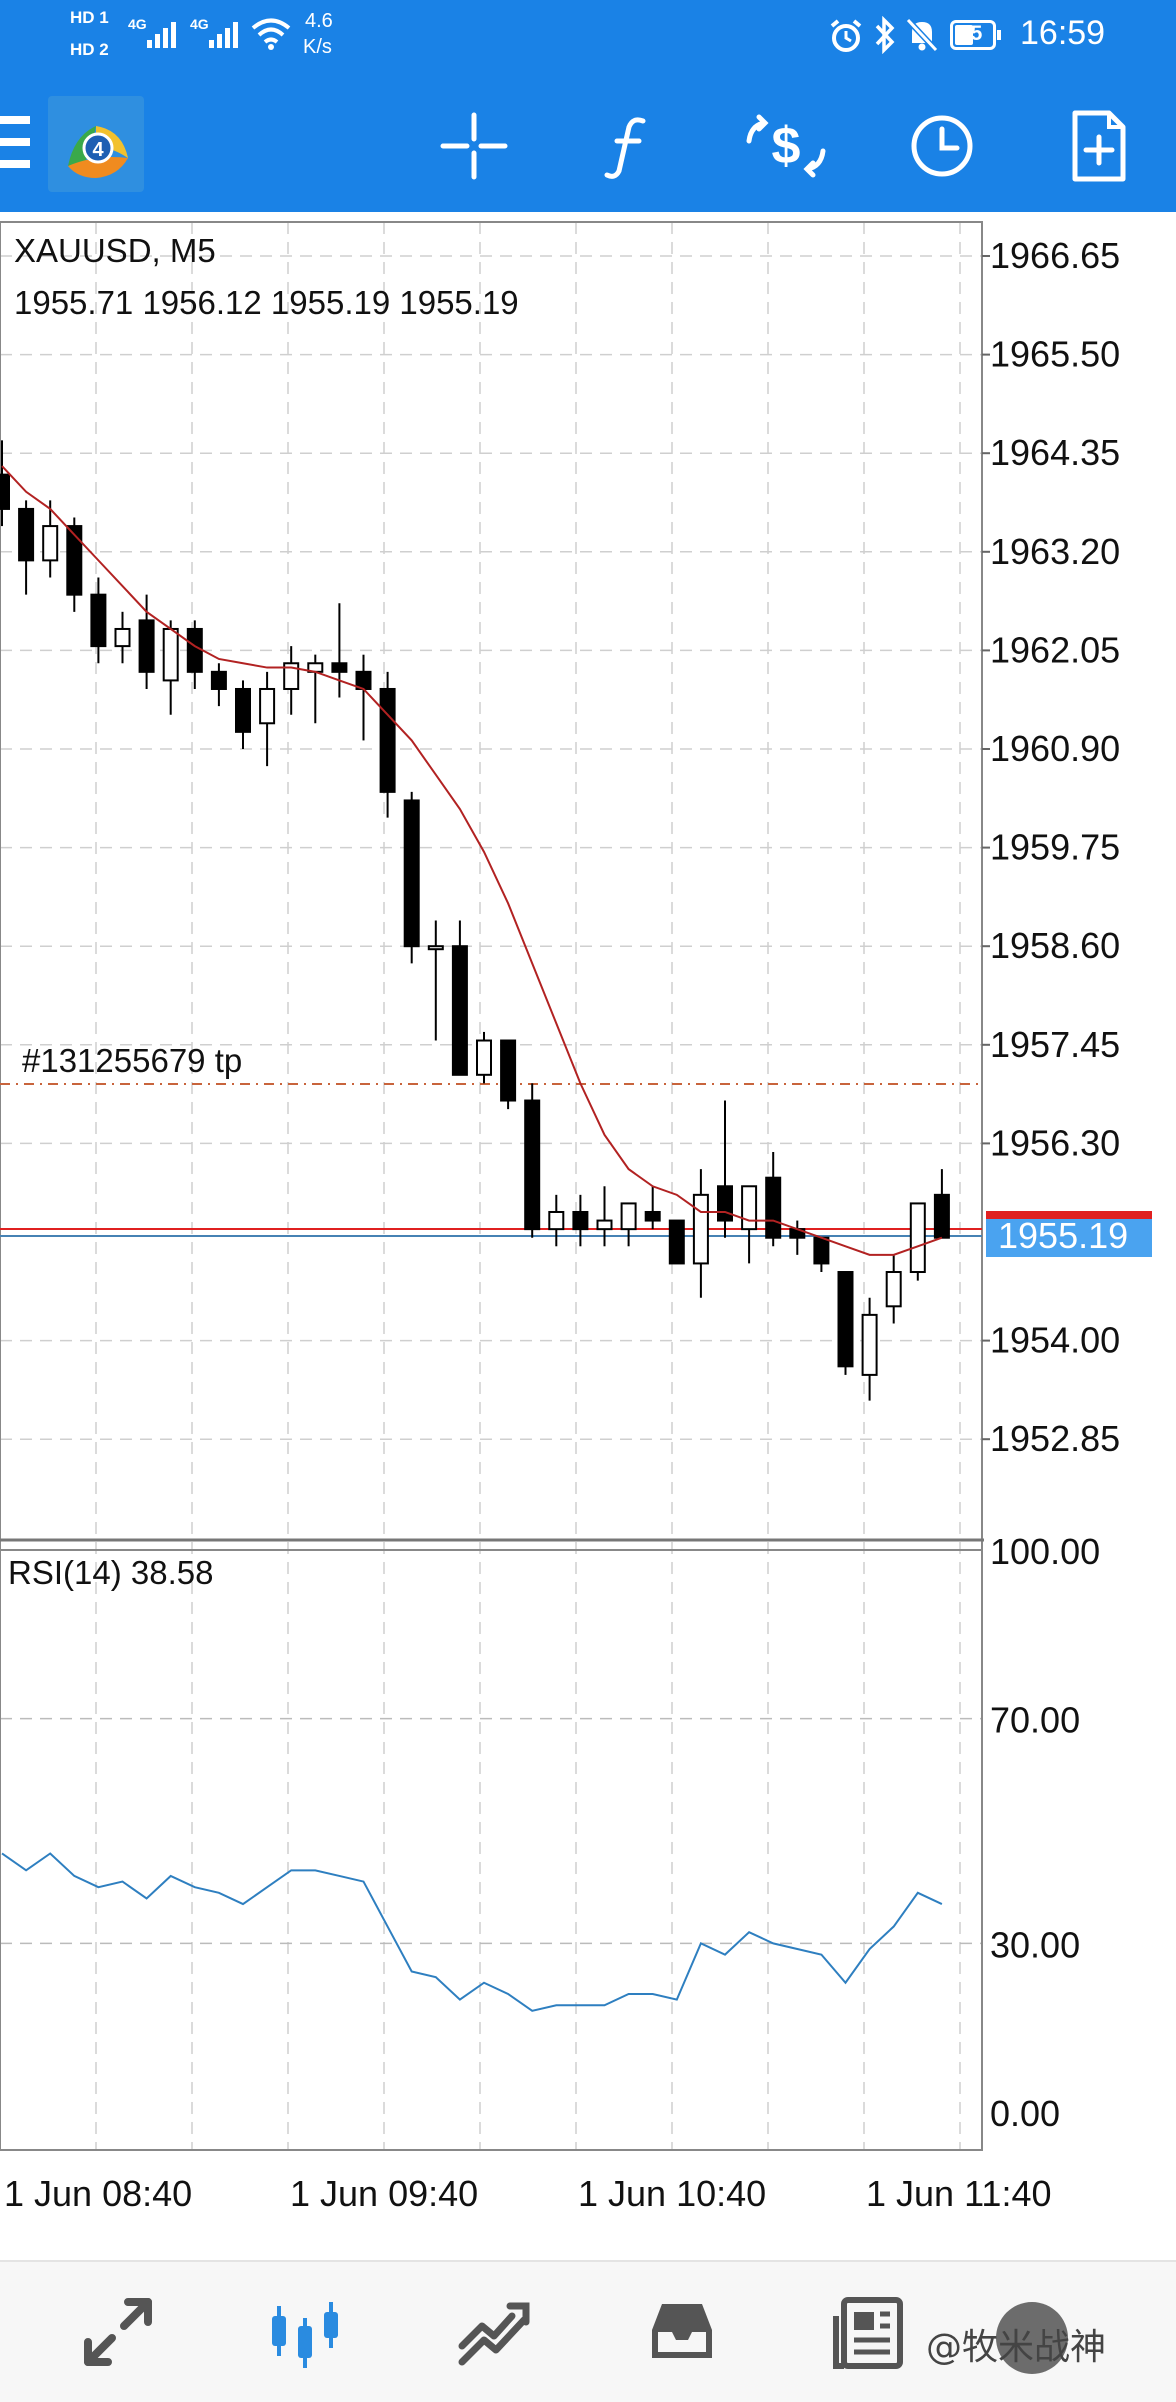  I want to click on crosshair-icon, so click(474, 146).